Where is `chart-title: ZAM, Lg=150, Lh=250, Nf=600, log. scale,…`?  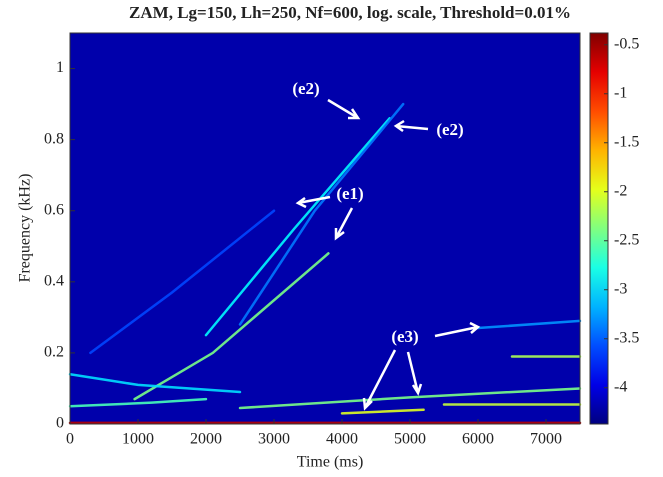 chart-title: ZAM, Lg=150, Lh=250, Nf=600, log. scale,… is located at coordinates (350, 12).